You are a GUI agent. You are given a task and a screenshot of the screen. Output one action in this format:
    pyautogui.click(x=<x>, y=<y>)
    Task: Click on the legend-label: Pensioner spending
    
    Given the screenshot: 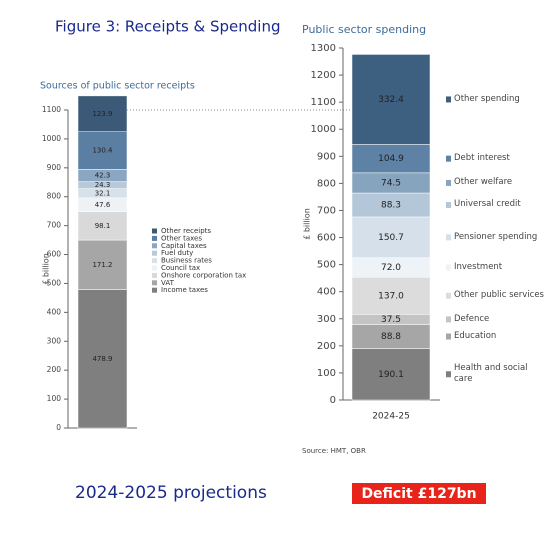 What is the action you would take?
    pyautogui.click(x=496, y=236)
    